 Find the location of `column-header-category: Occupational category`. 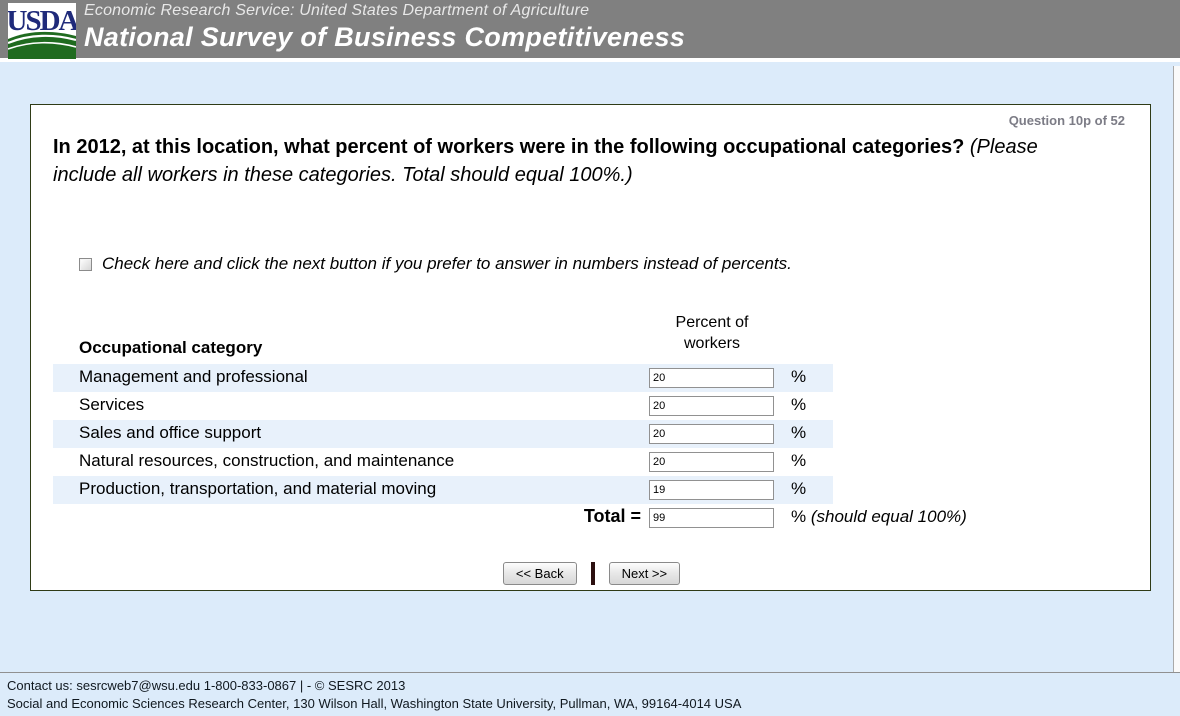

column-header-category: Occupational category is located at coordinates (171, 347).